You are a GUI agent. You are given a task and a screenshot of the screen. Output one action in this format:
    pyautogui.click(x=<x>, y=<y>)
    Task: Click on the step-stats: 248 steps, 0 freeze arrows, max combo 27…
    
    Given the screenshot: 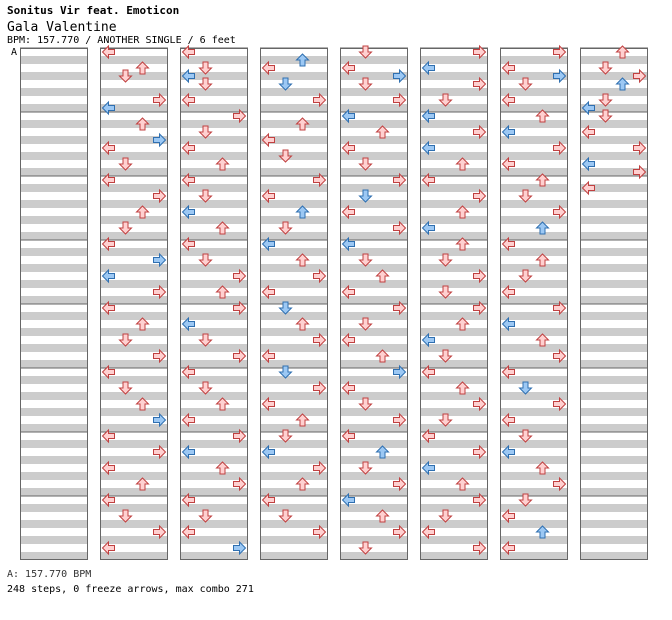 What is the action you would take?
    pyautogui.click(x=130, y=589)
    